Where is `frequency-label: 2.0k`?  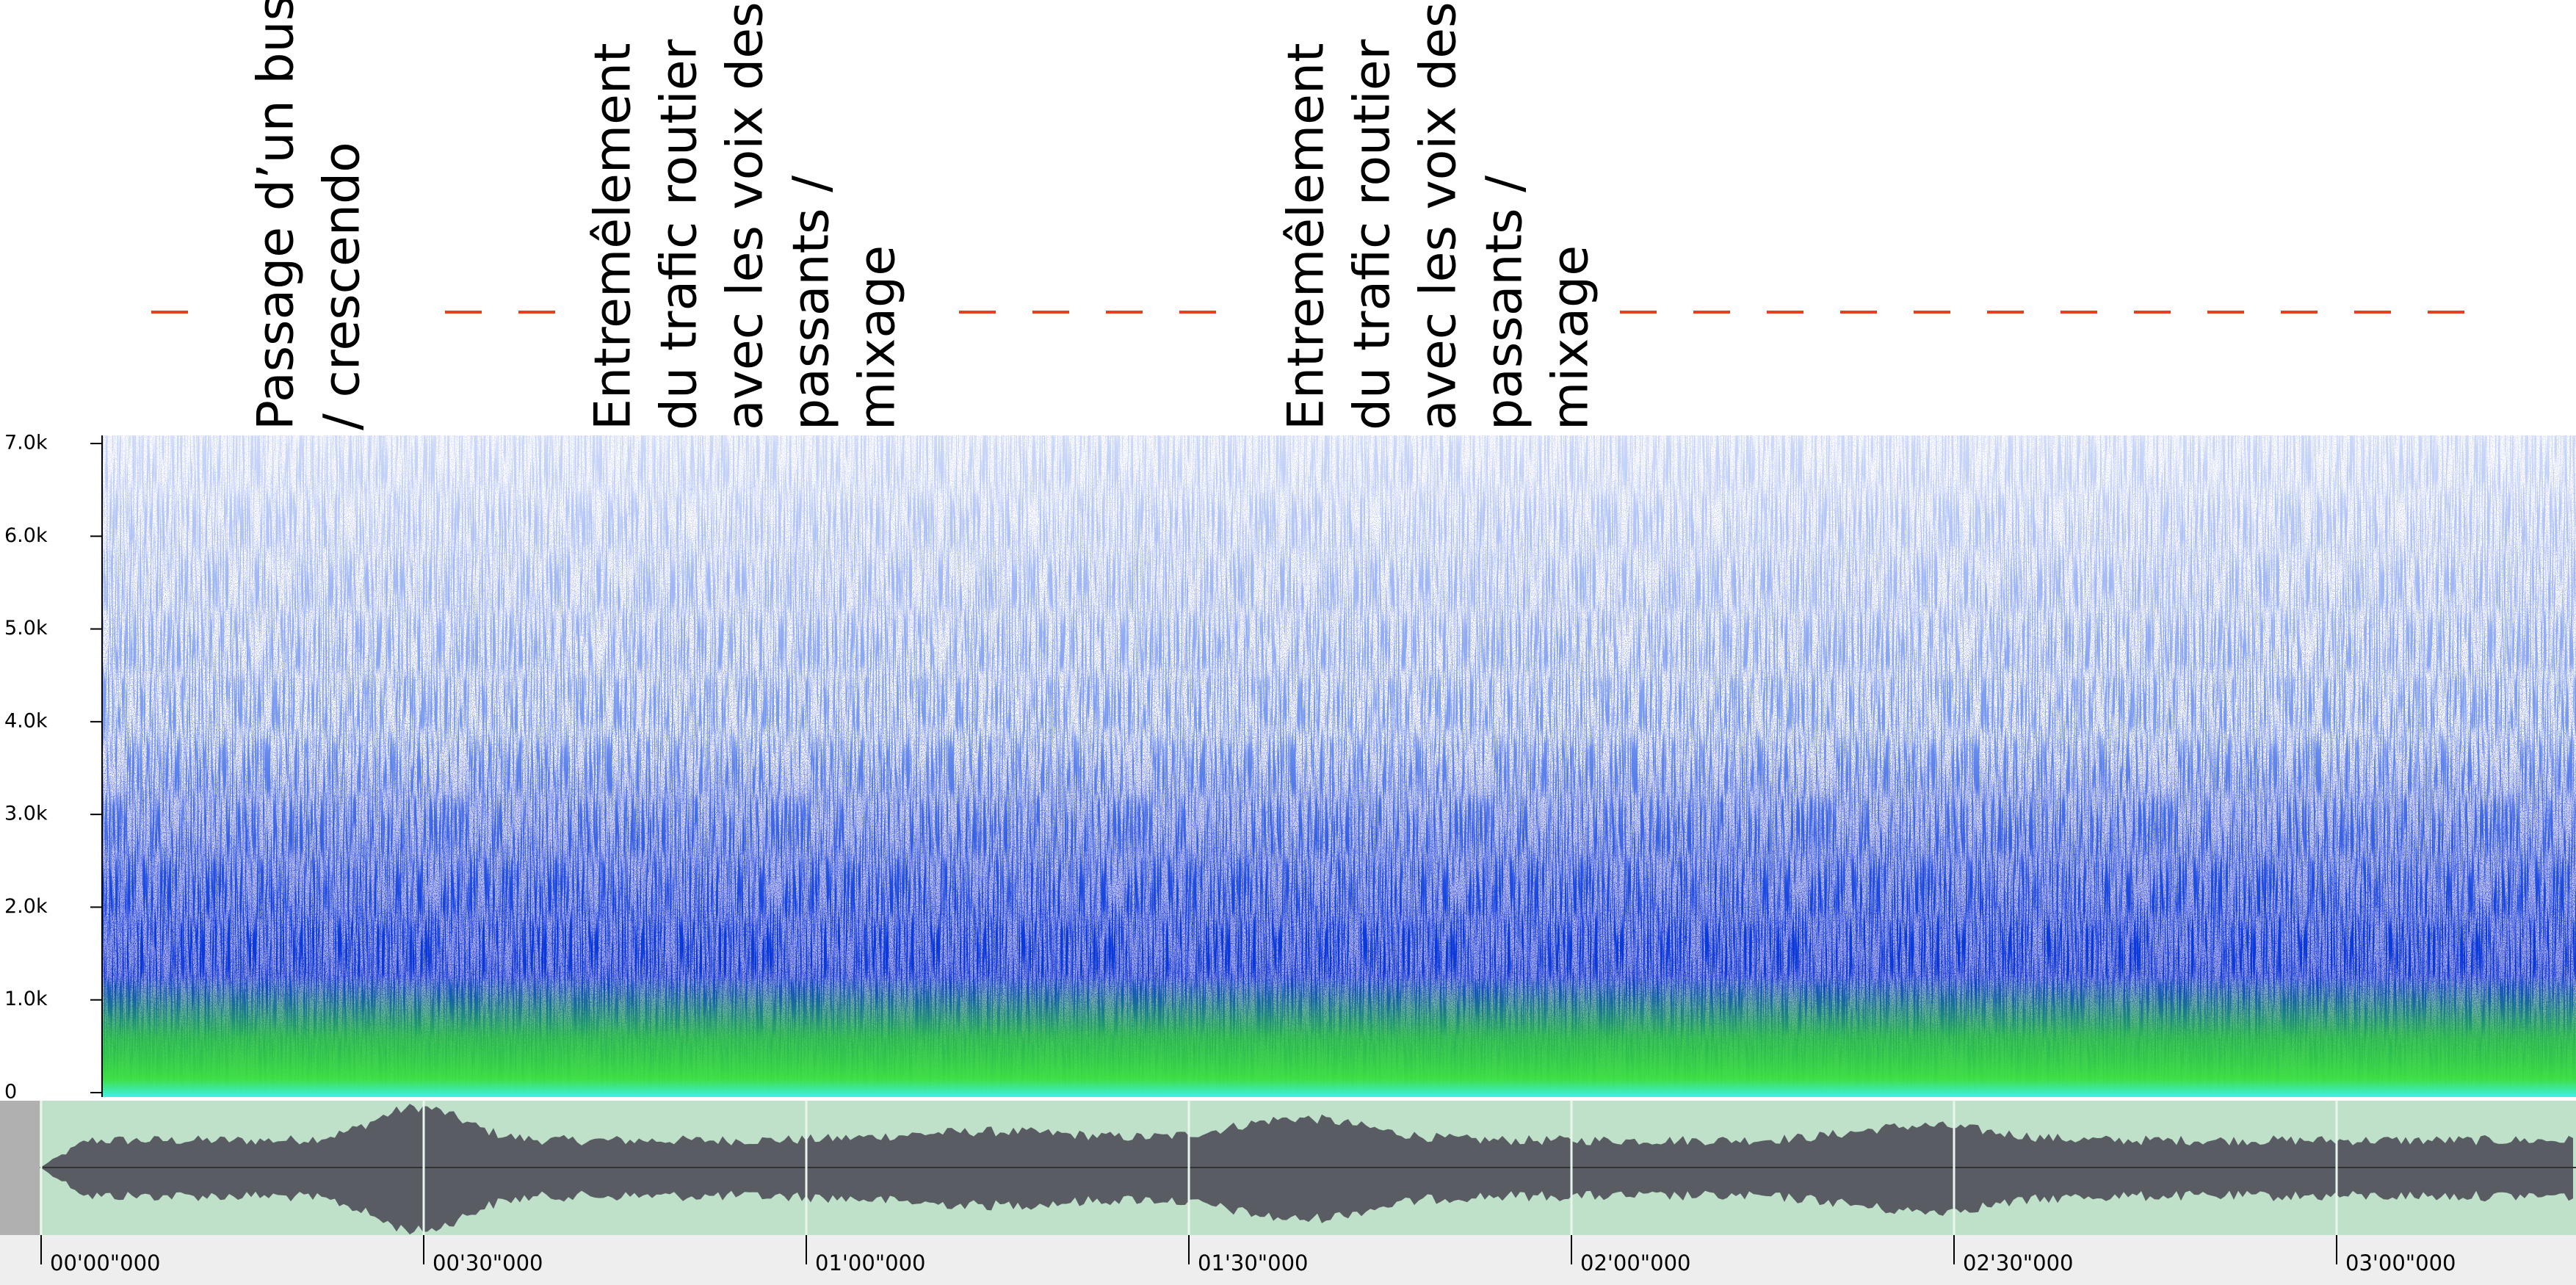 frequency-label: 2.0k is located at coordinates (26, 907).